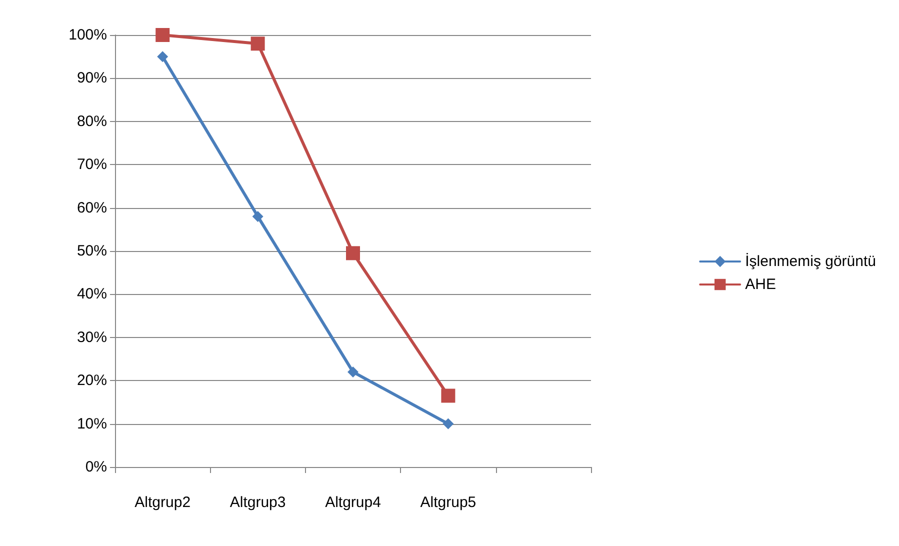 This screenshot has width=899, height=546. I want to click on y-tick-label: 40%, so click(91, 294).